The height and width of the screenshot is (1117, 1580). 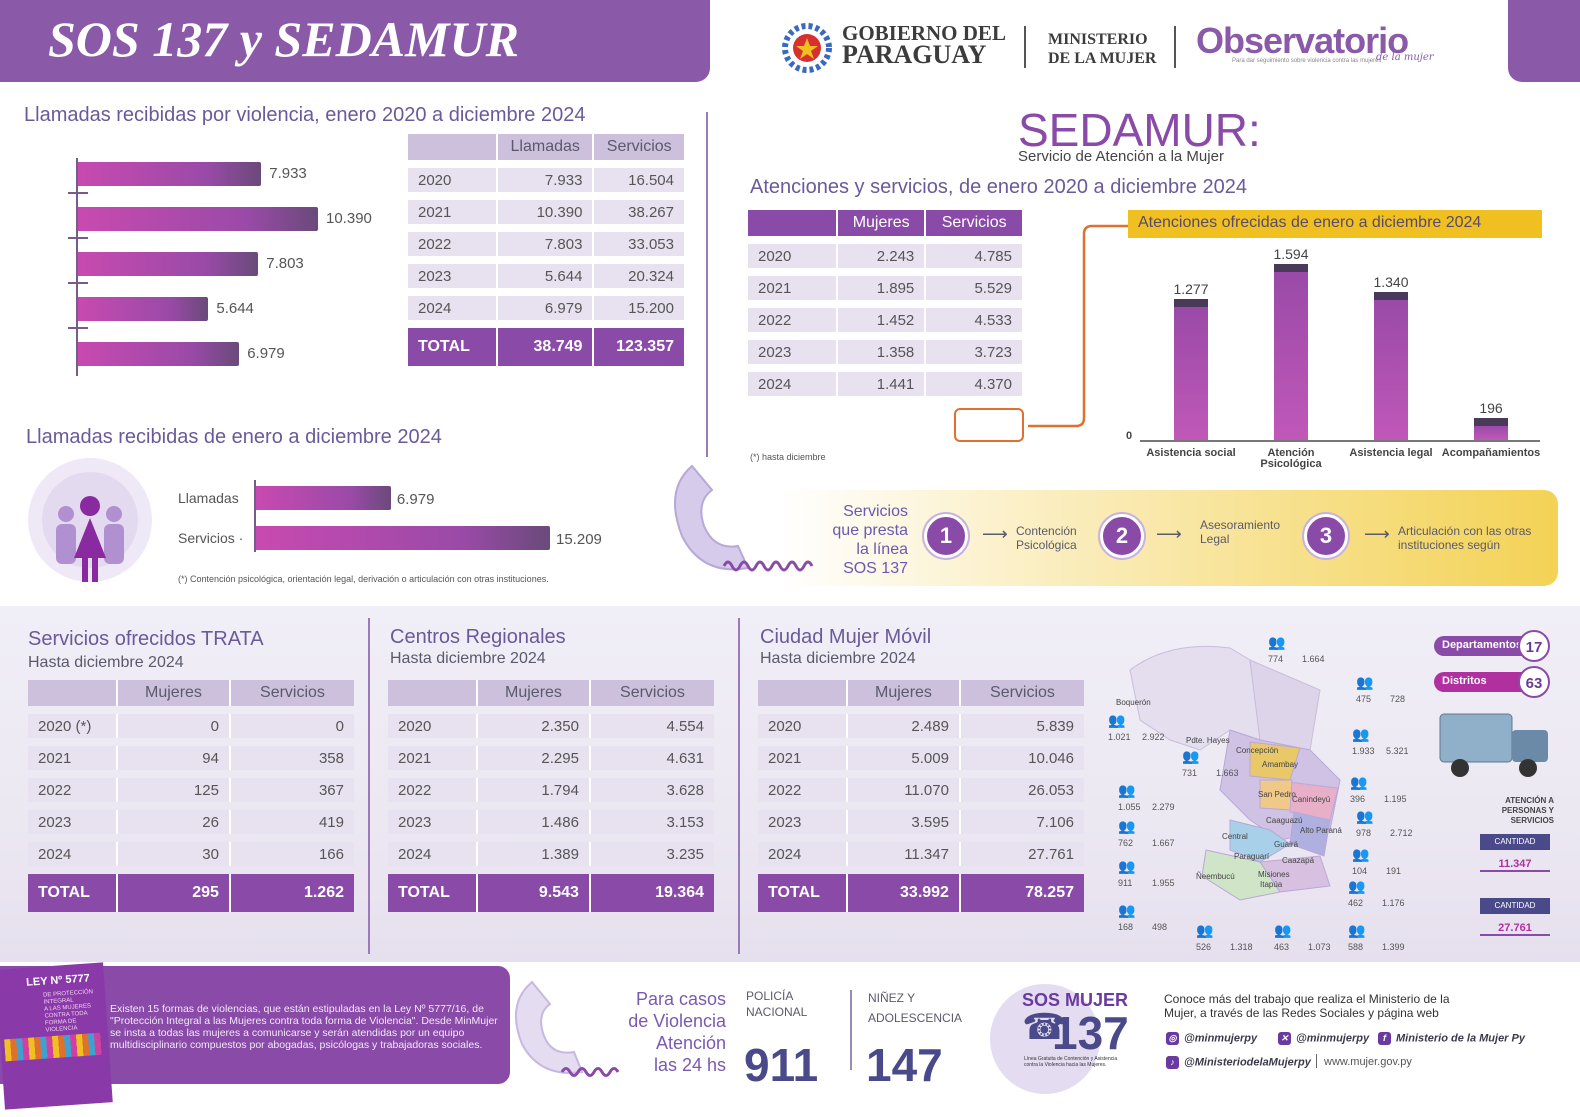 What do you see at coordinates (1153, 737) in the screenshot?
I see `map-services-value: 2.922` at bounding box center [1153, 737].